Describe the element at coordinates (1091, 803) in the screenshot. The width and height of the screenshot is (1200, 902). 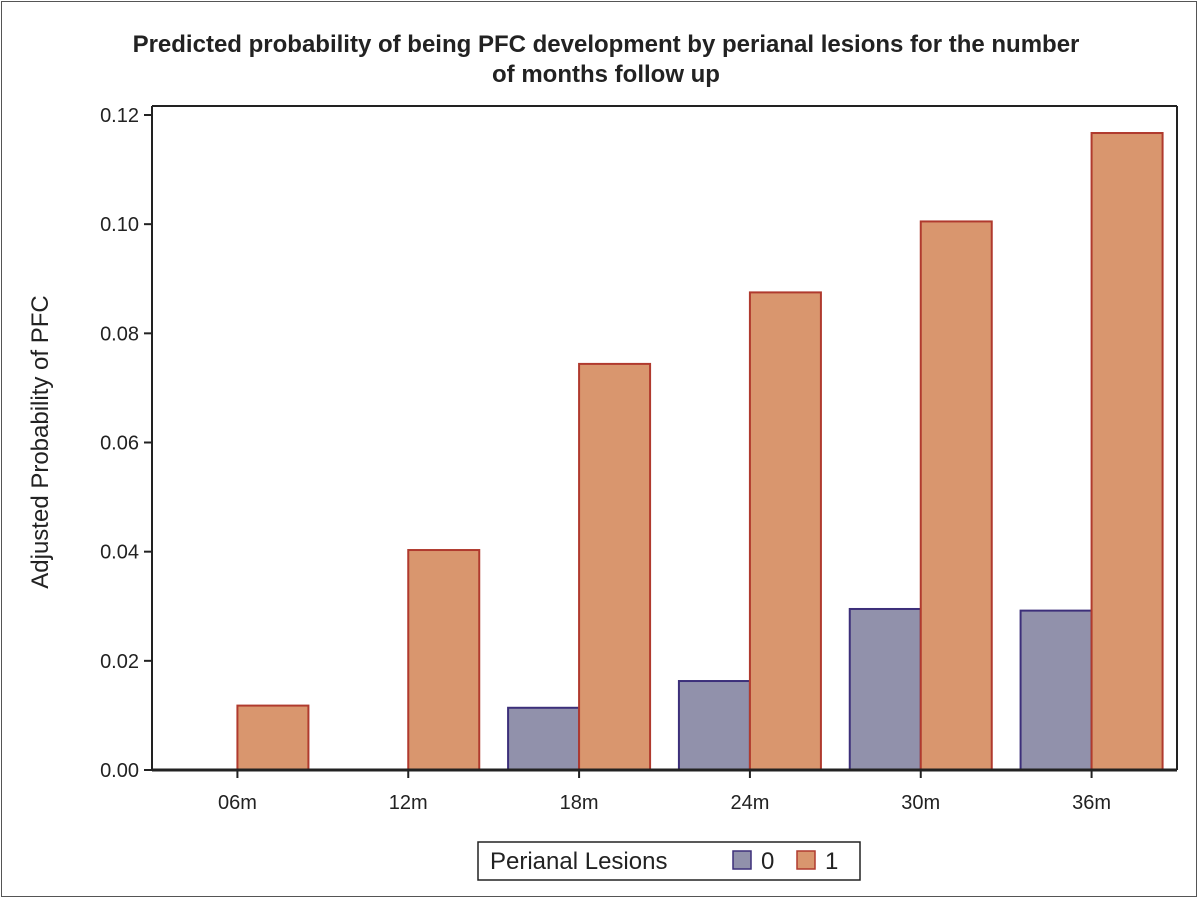
I see `x-tick-label: 36m` at that location.